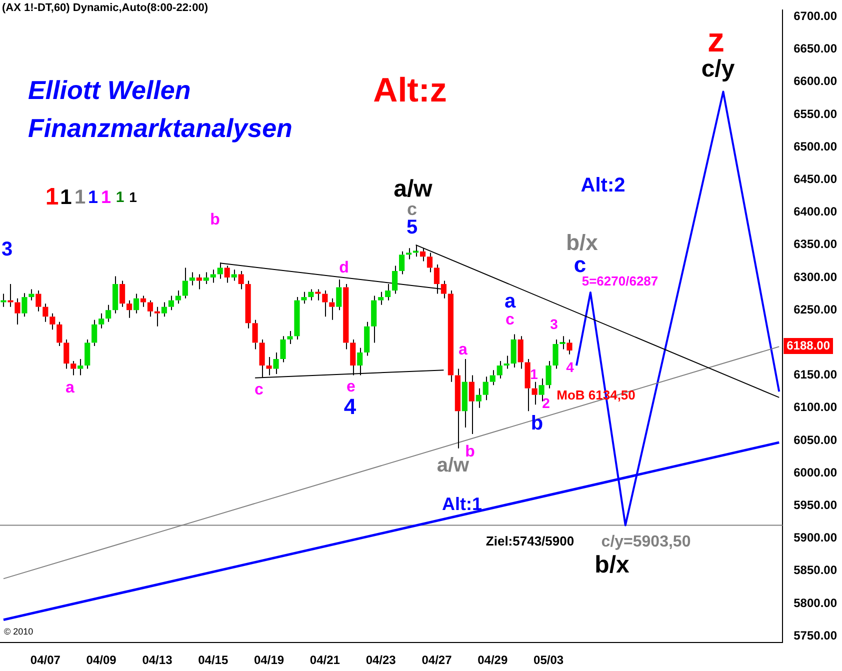 This screenshot has width=842, height=671. What do you see at coordinates (105, 8) in the screenshot?
I see `chart-title: (AX 1!-DT,60) Dynamic,Auto(8:00-22:00)` at bounding box center [105, 8].